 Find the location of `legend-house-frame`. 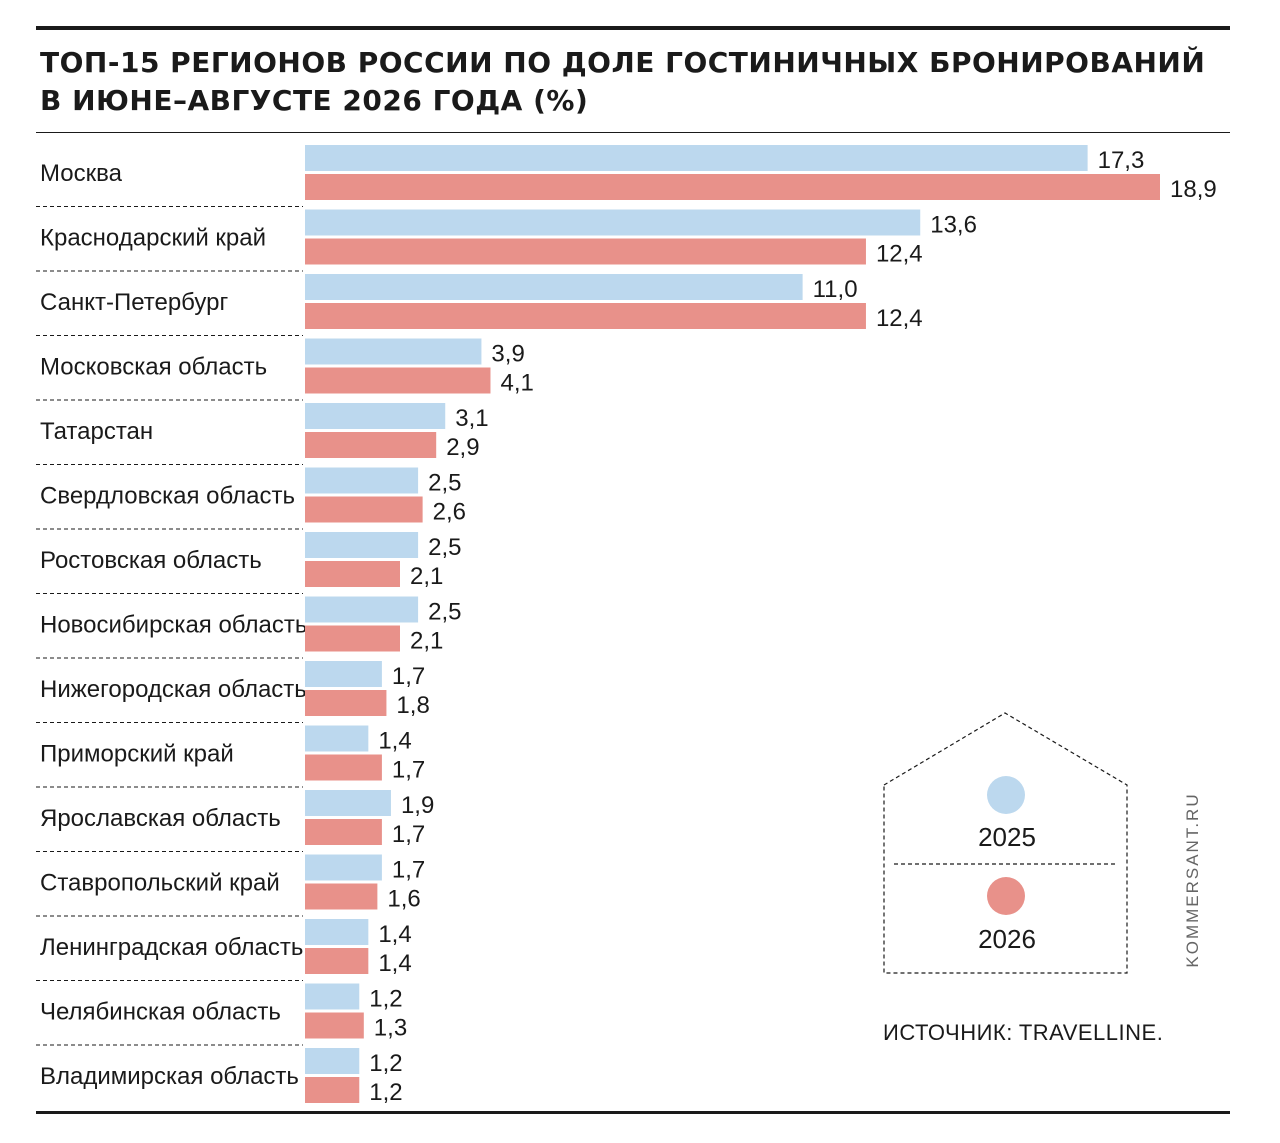

legend-house-frame is located at coordinates (1005, 843).